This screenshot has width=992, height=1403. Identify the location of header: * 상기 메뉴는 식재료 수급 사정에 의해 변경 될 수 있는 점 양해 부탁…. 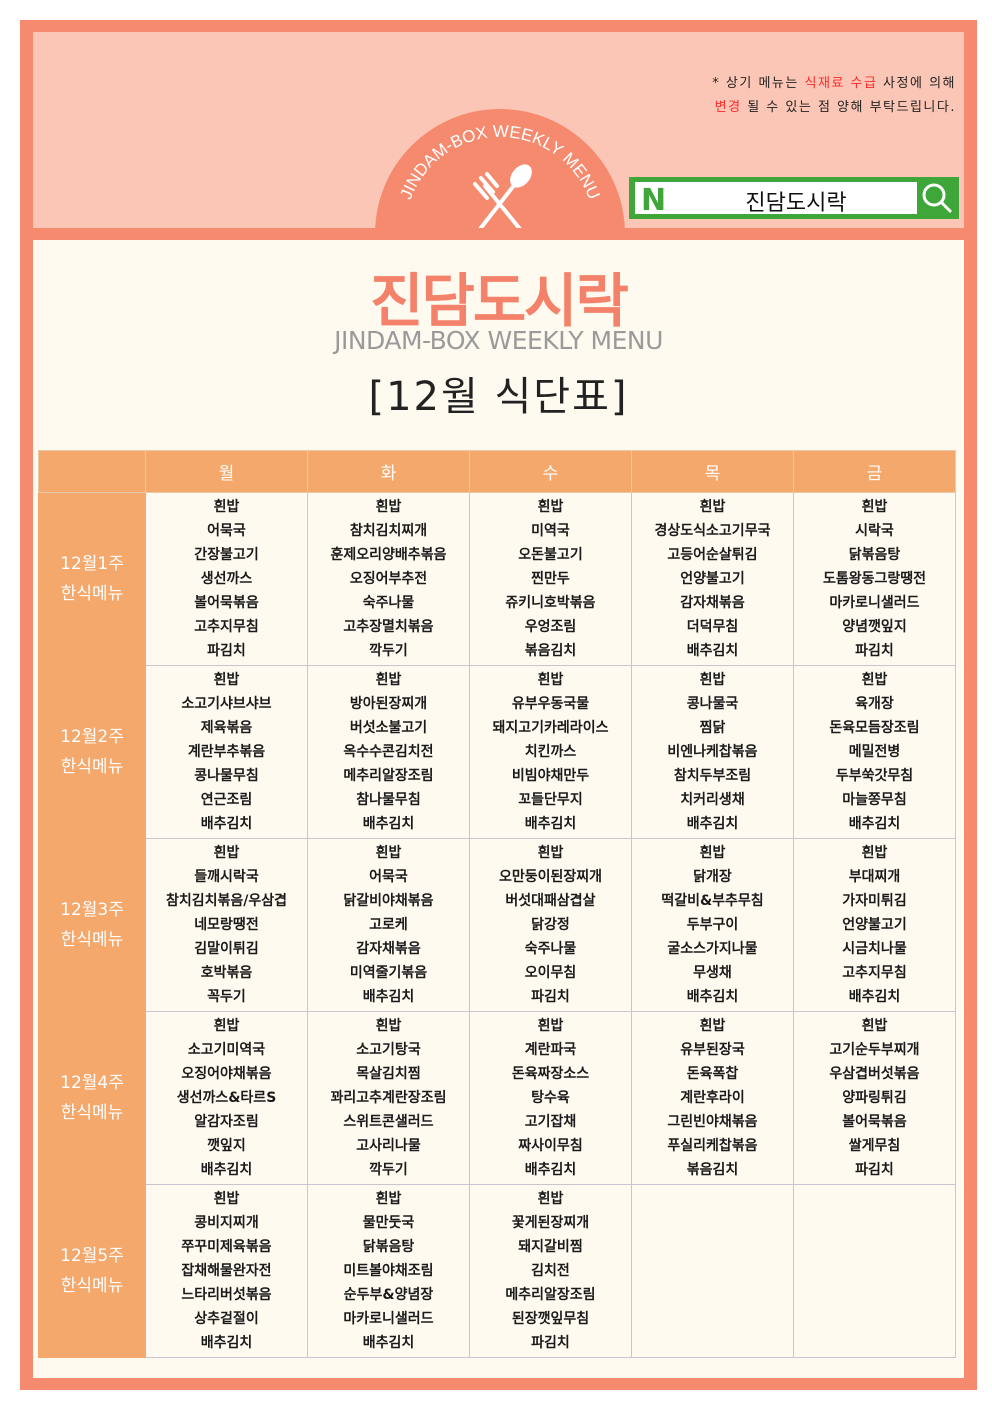
(498, 130).